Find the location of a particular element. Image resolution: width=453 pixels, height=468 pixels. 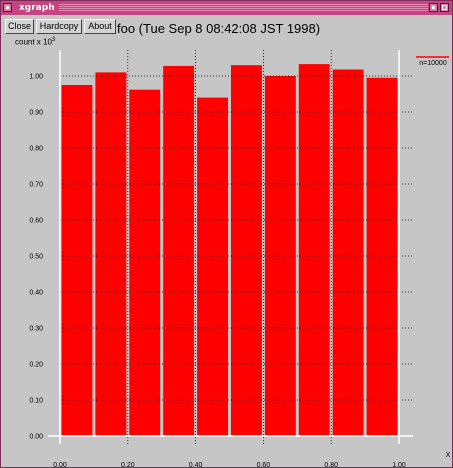

y-axis-label-text: count x 10 is located at coordinates (33, 42).